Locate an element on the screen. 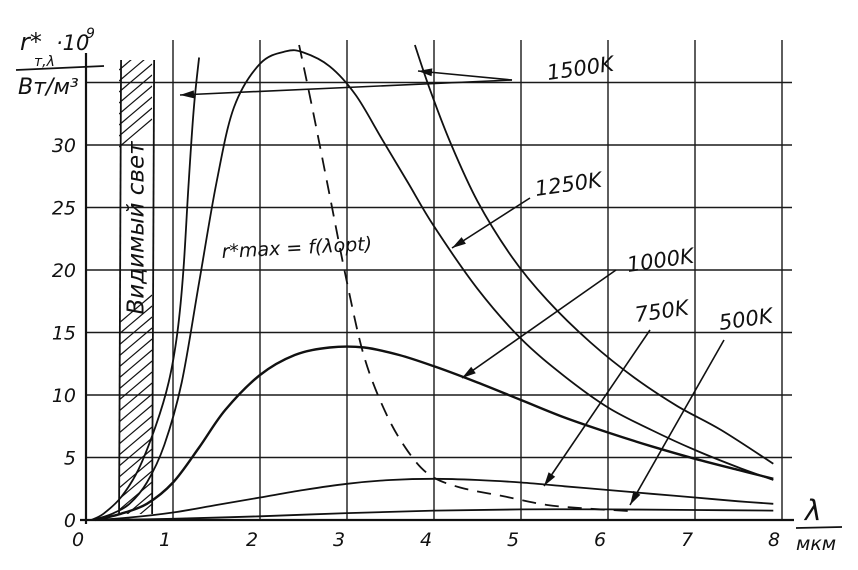 This screenshot has width=858, height=570. y-tick-label: 25 is located at coordinates (64, 209).